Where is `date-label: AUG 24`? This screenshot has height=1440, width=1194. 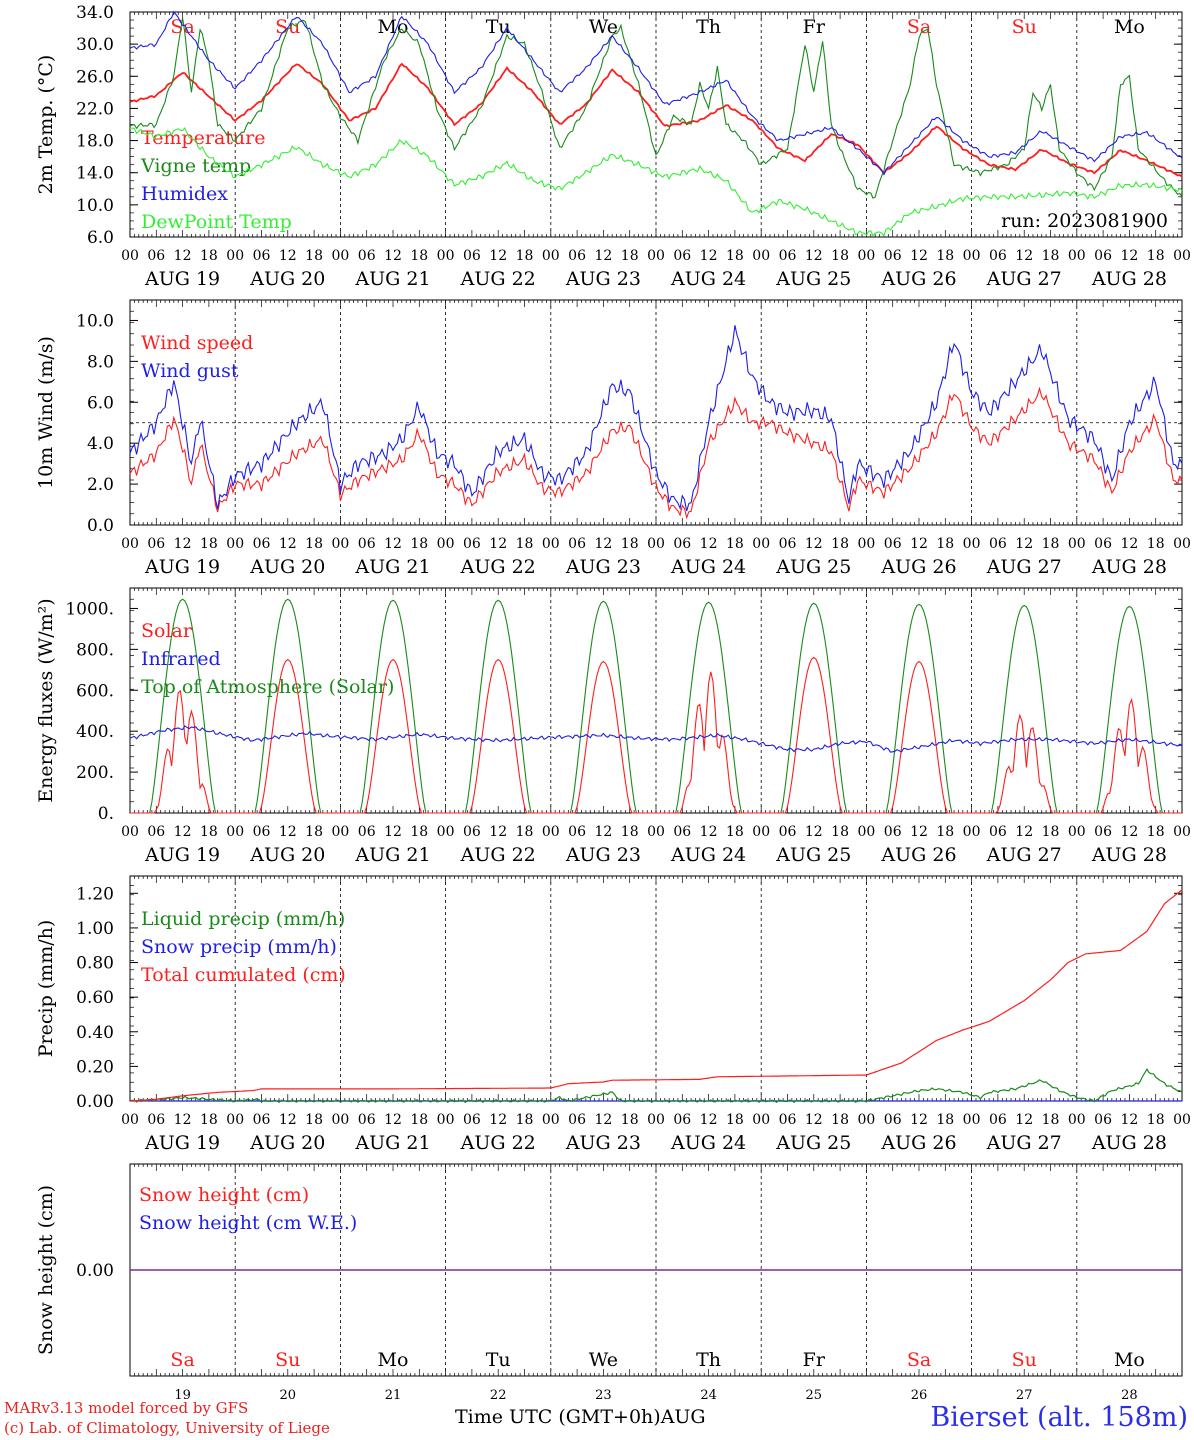
date-label: AUG 24 is located at coordinates (708, 279).